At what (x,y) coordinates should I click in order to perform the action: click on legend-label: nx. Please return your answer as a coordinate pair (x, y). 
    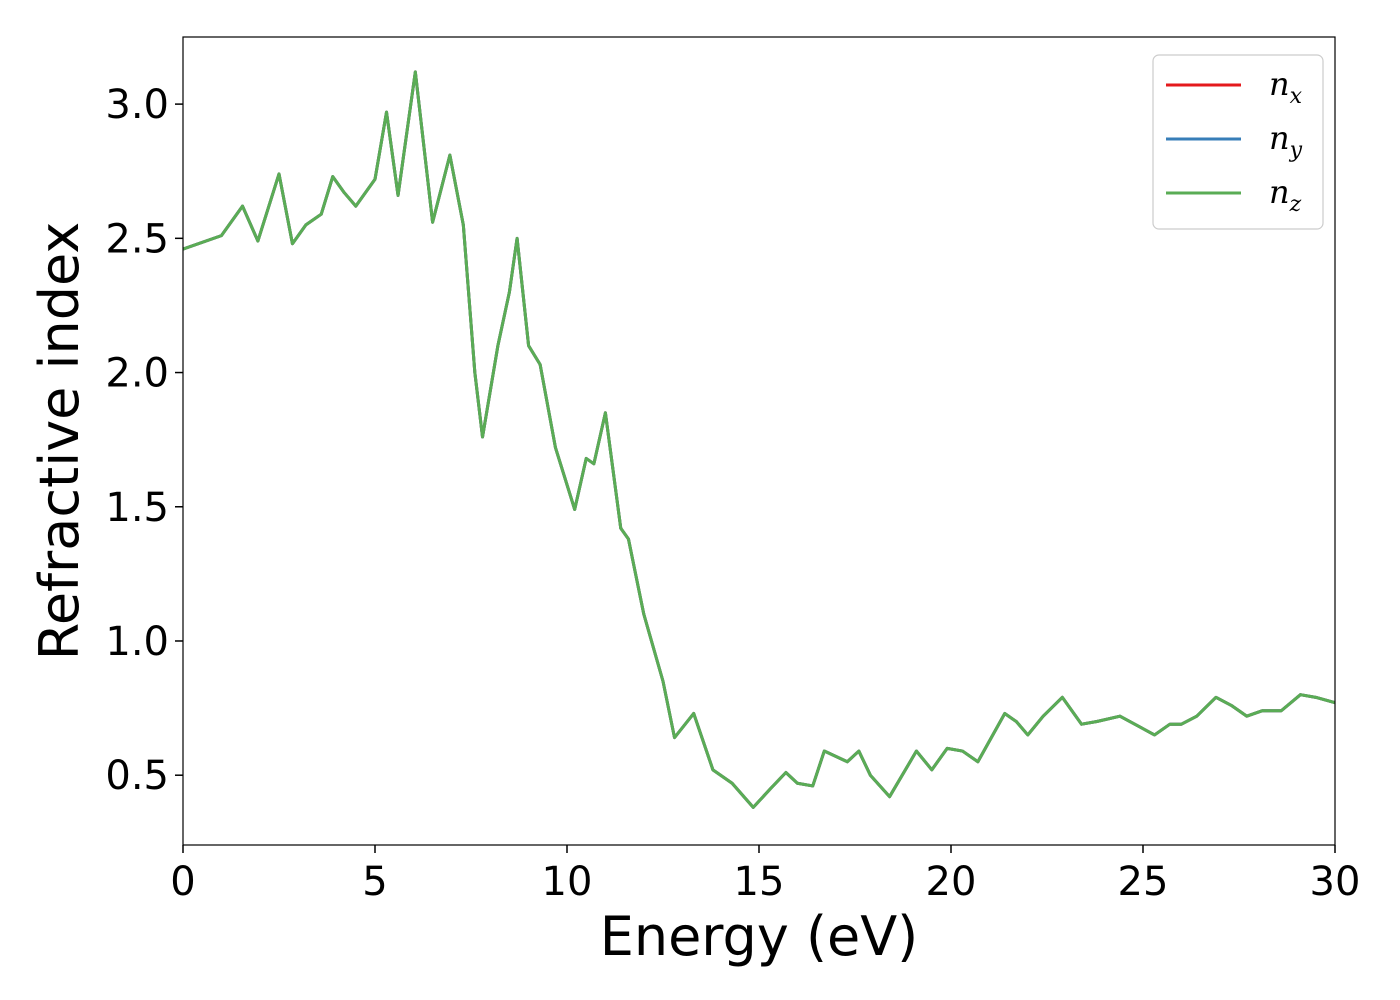
    Looking at the image, I should click on (1286, 87).